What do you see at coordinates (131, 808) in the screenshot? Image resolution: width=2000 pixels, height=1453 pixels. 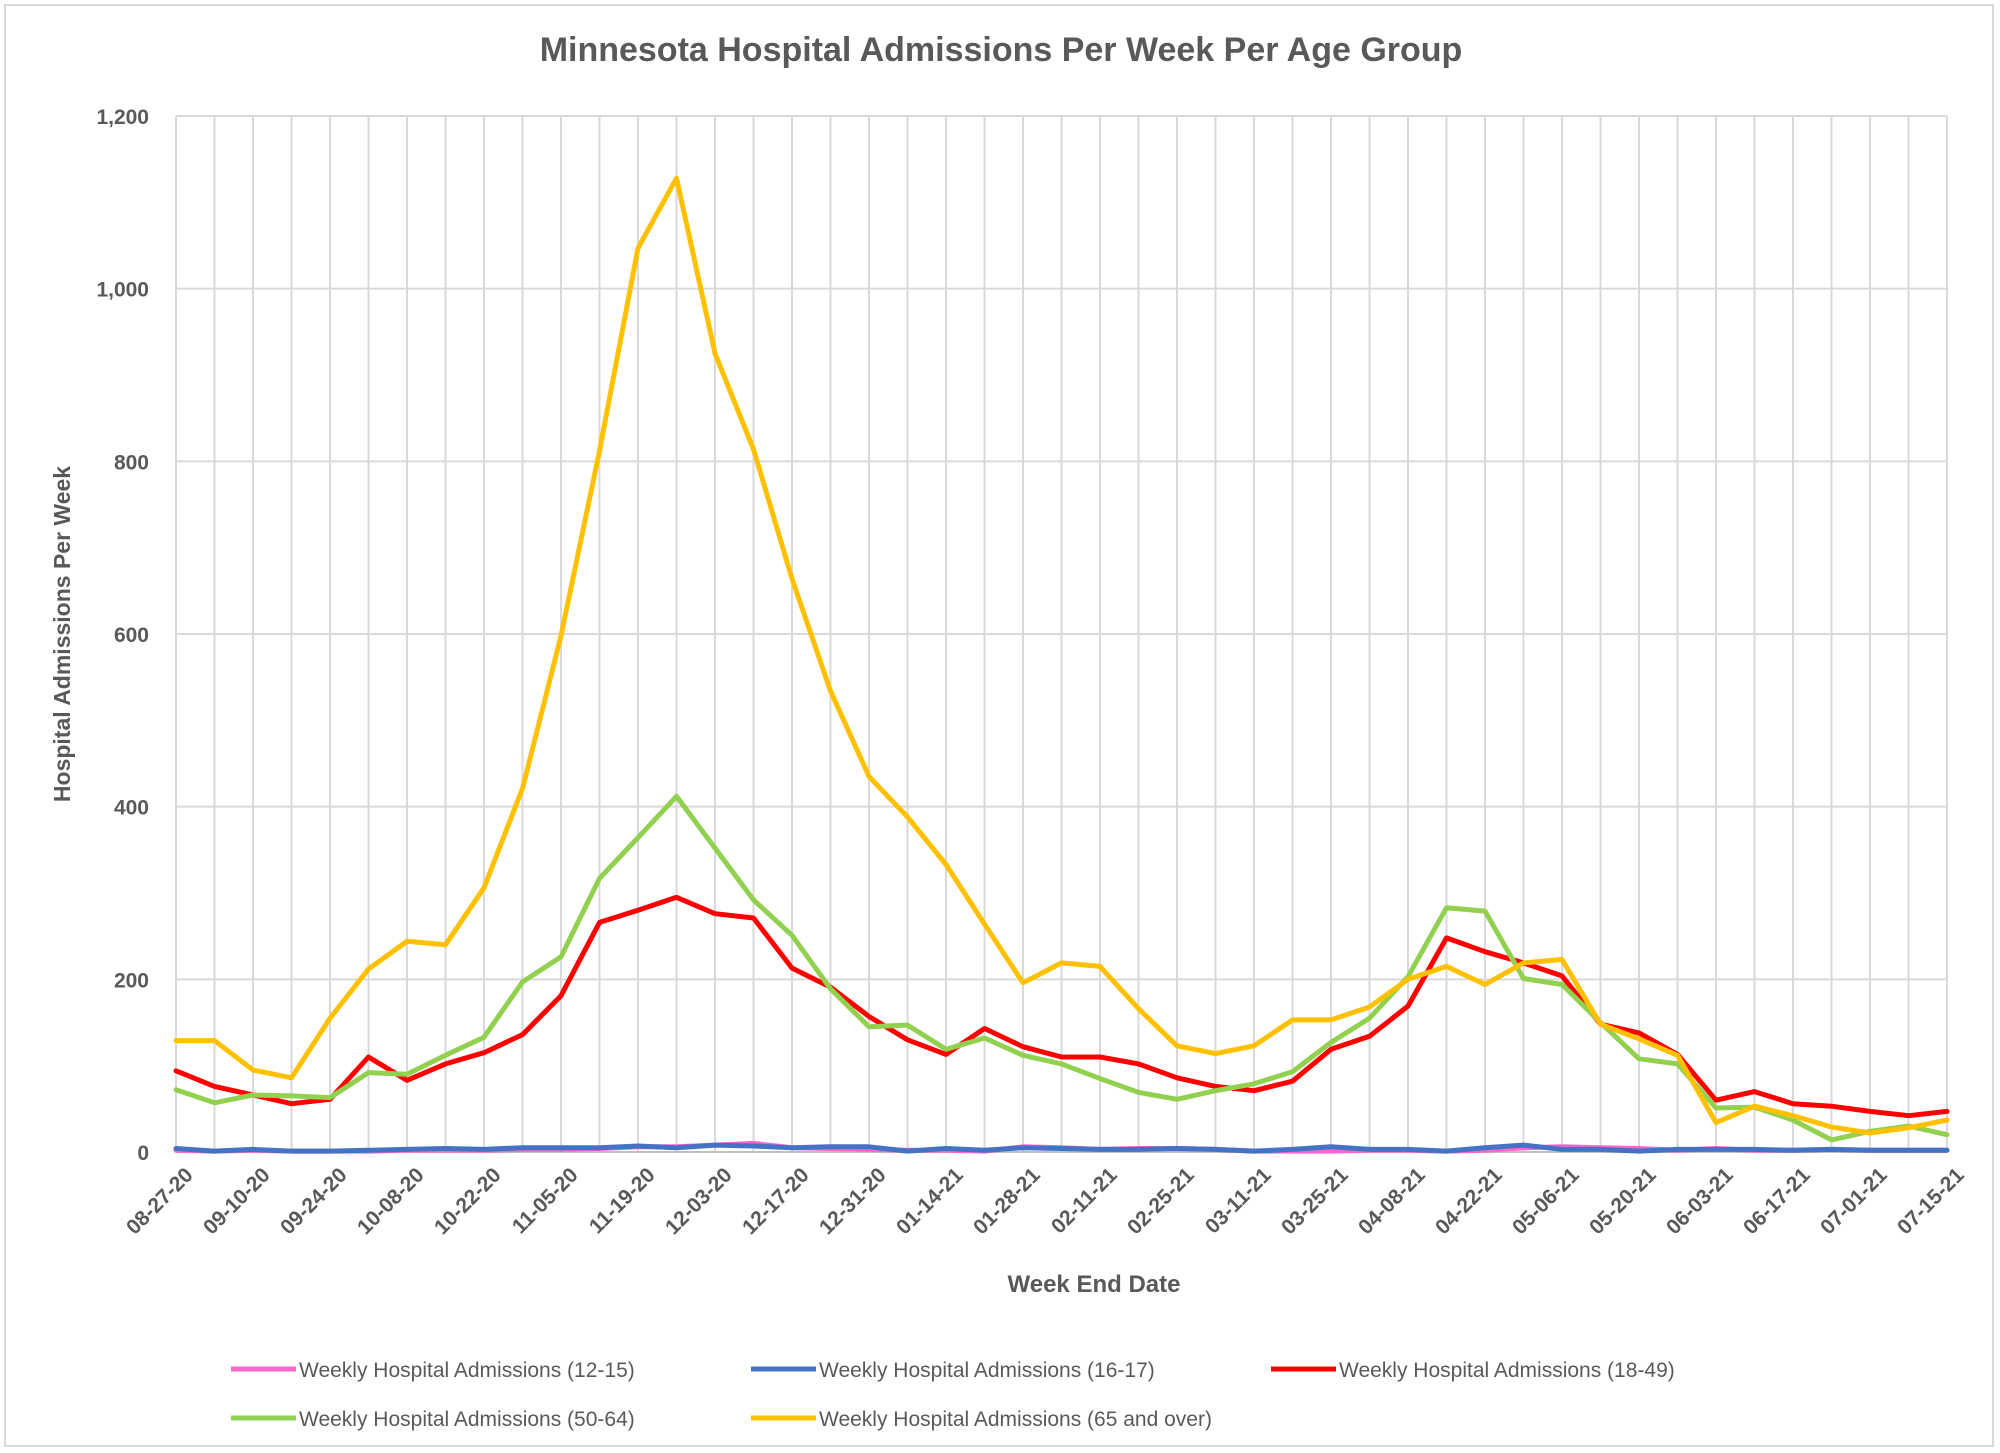 I see `y-tick-label: 400` at bounding box center [131, 808].